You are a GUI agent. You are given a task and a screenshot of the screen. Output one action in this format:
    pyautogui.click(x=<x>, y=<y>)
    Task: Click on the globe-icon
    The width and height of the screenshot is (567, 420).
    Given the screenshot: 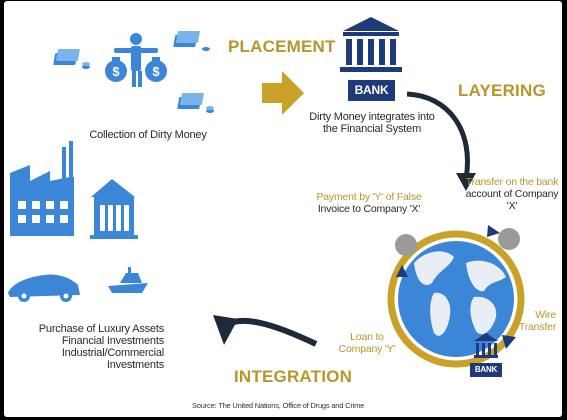 What is the action you would take?
    pyautogui.click(x=456, y=299)
    